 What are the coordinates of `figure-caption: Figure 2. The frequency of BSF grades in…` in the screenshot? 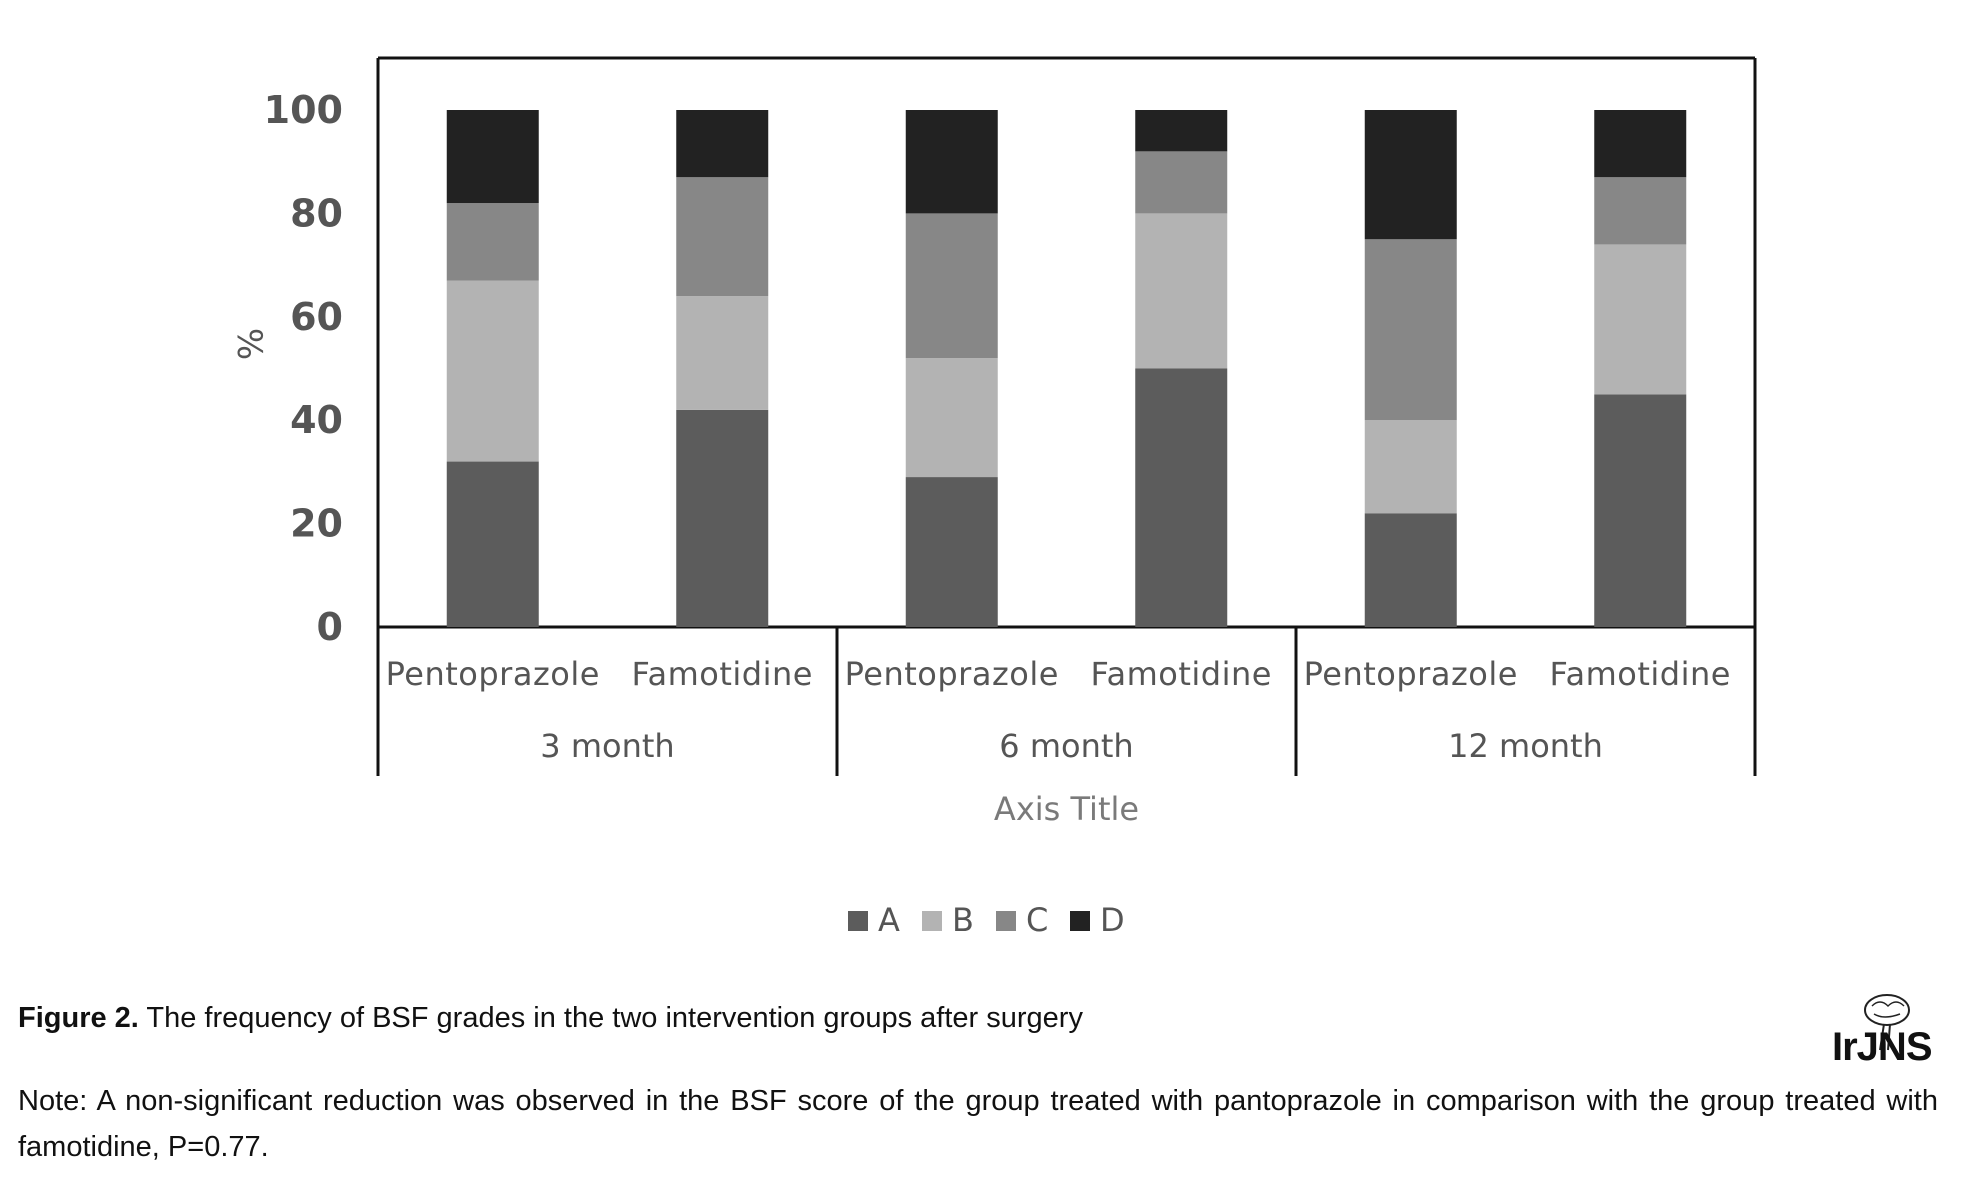 It's located at (550, 1018).